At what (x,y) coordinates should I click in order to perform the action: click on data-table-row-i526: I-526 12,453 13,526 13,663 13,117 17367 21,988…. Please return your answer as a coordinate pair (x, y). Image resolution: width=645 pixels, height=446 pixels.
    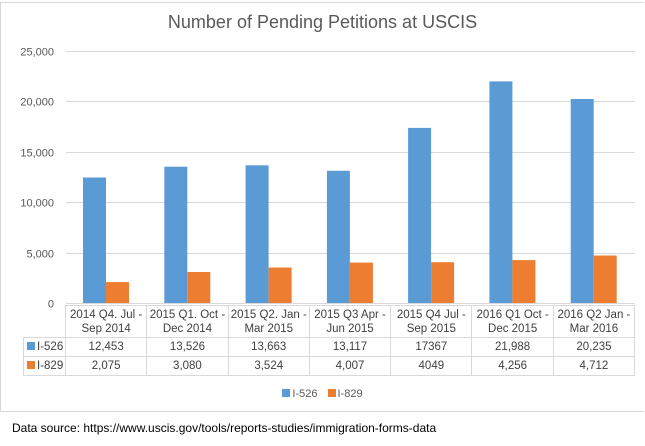
    Looking at the image, I should click on (329, 347).